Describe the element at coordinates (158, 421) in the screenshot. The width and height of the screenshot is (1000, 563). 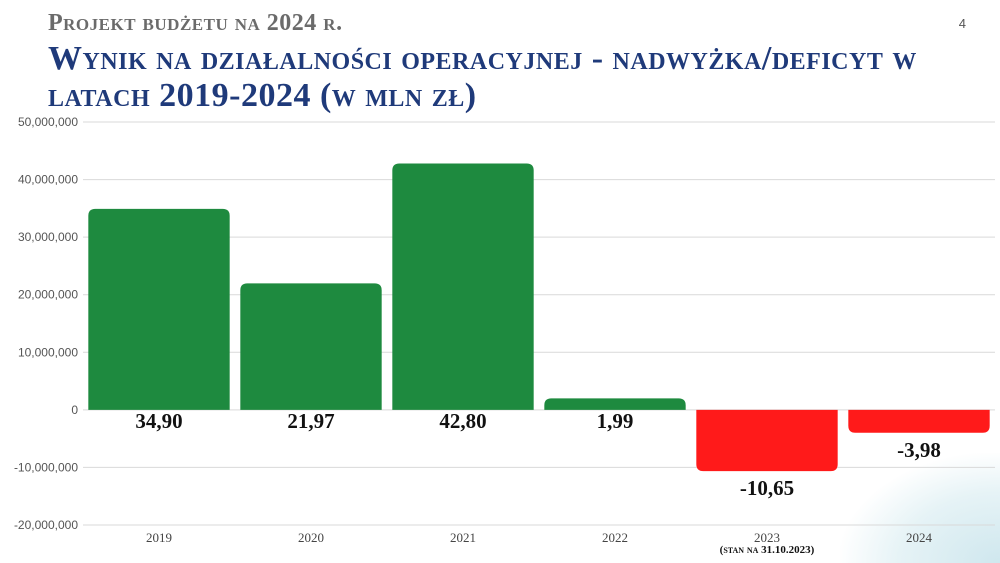
I see `data-label-2019: 34,90` at that location.